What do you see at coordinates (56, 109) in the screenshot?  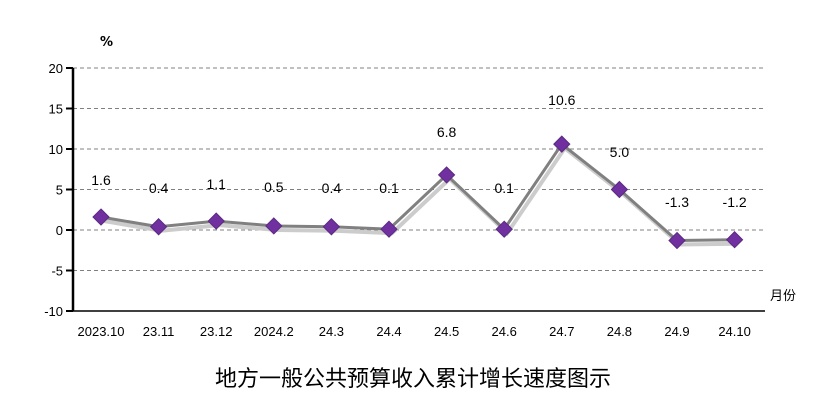 I see `y-tick-label: 15` at bounding box center [56, 109].